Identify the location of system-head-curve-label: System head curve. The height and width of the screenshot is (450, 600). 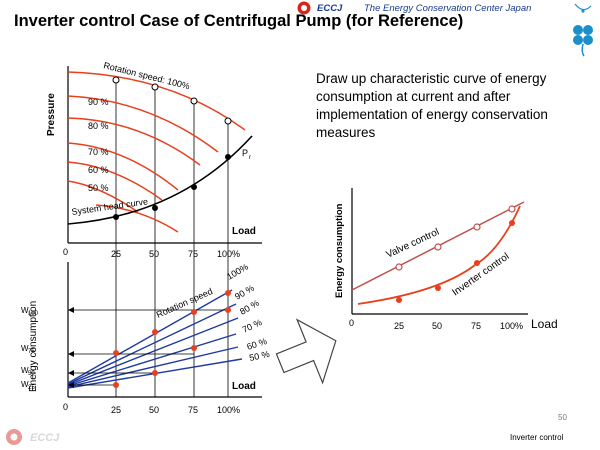
(110, 206).